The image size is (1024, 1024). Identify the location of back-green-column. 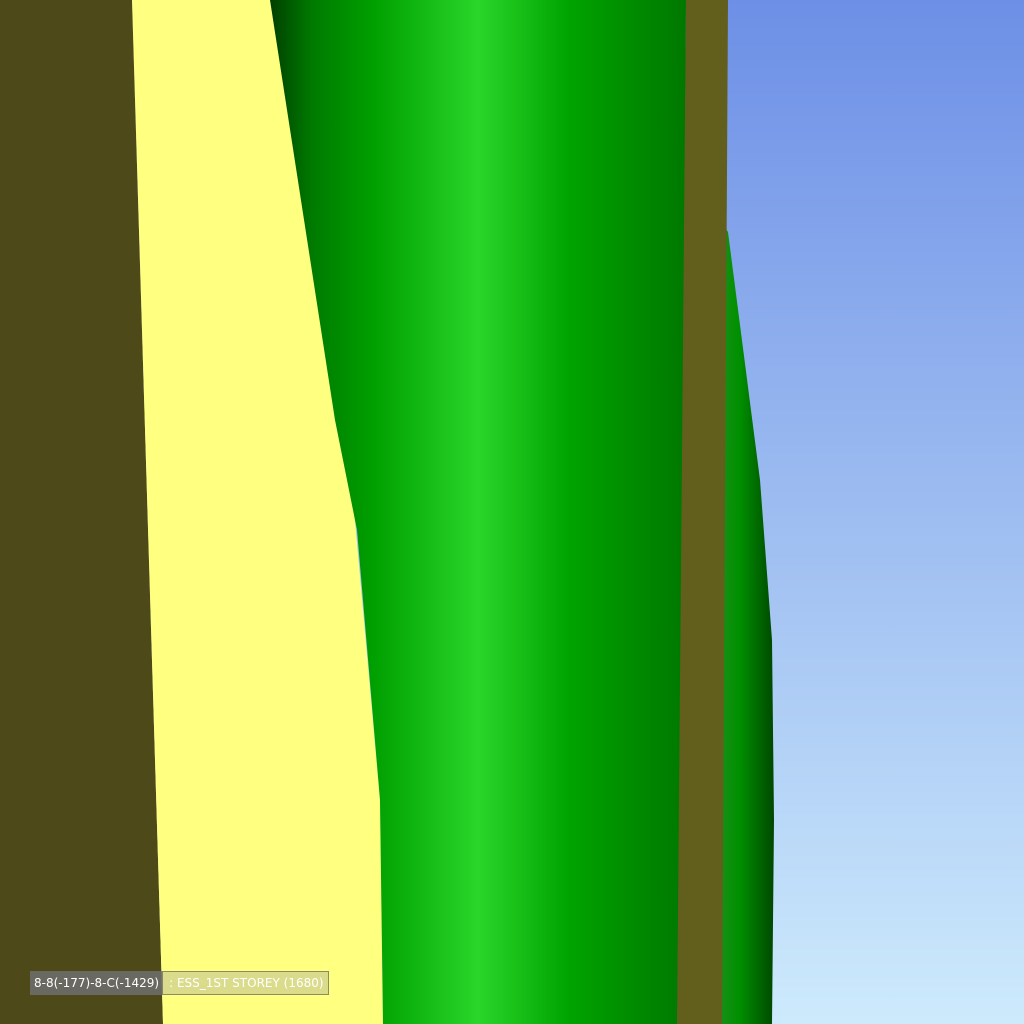
(745, 622).